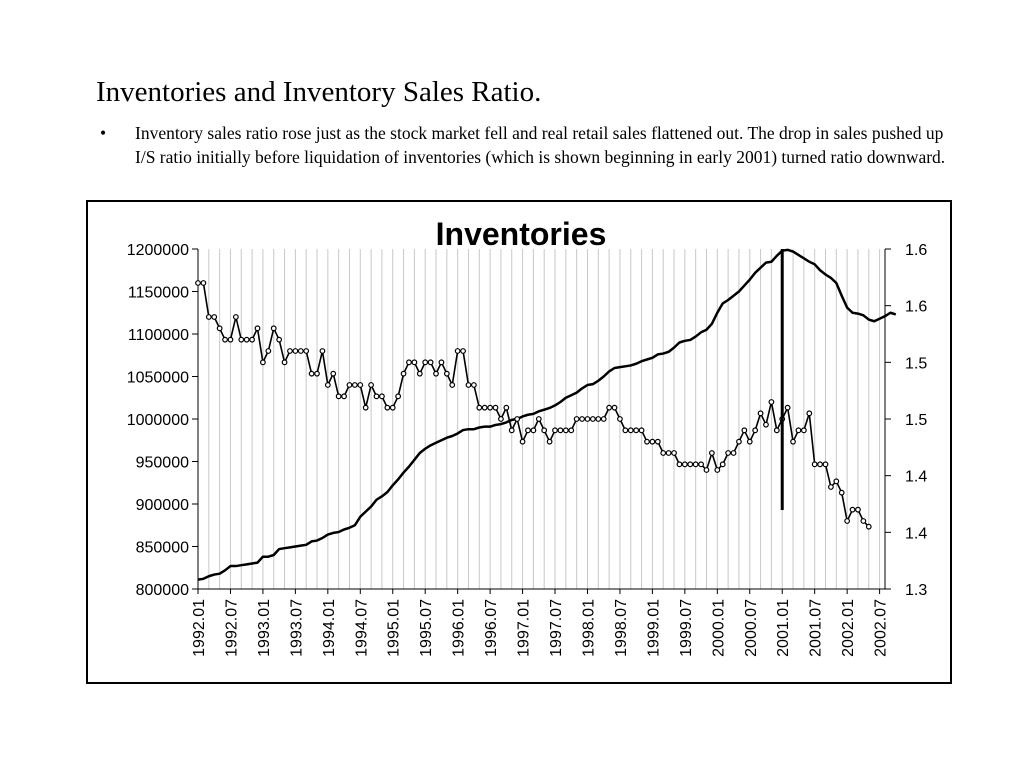 This screenshot has height=768, width=1024. I want to click on x-tick-label: 2001.01, so click(783, 628).